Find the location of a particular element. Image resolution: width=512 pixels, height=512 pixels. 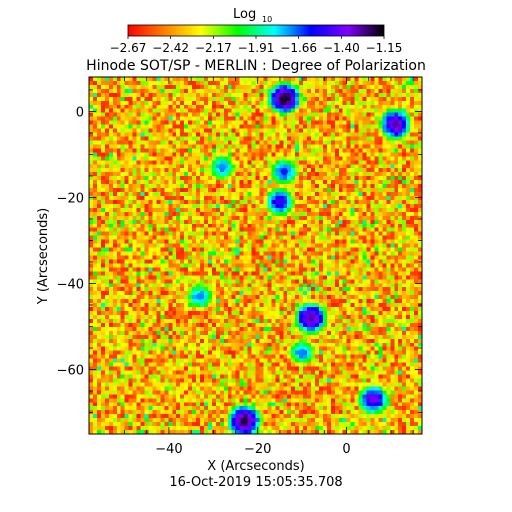

colorbar-tick-label: −2.17 is located at coordinates (213, 48).